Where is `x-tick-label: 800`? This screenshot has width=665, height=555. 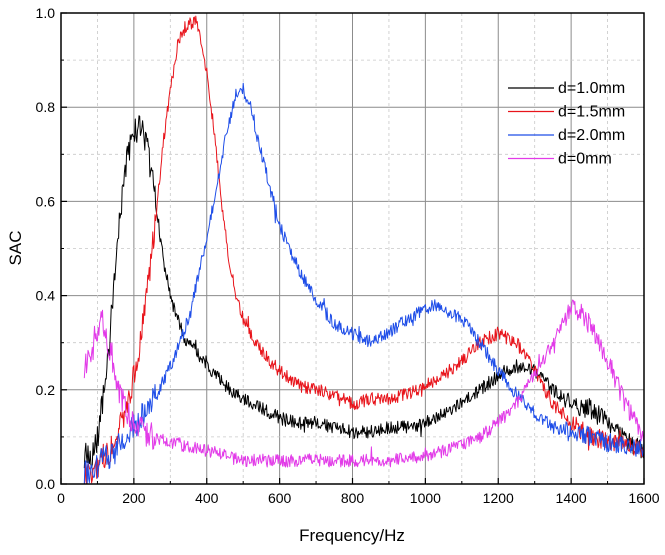 x-tick-label: 800 is located at coordinates (353, 498).